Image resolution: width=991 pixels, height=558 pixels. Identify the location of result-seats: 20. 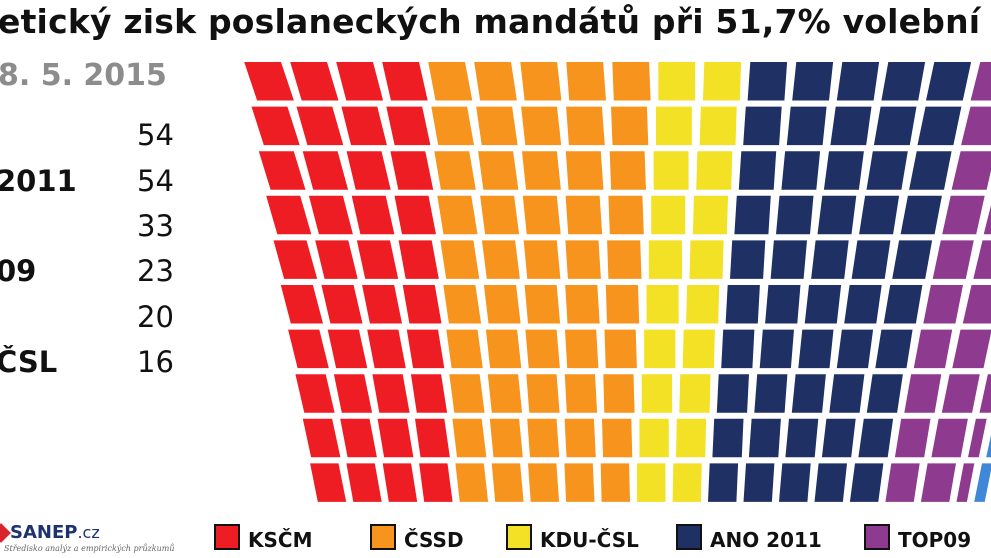
(155, 317).